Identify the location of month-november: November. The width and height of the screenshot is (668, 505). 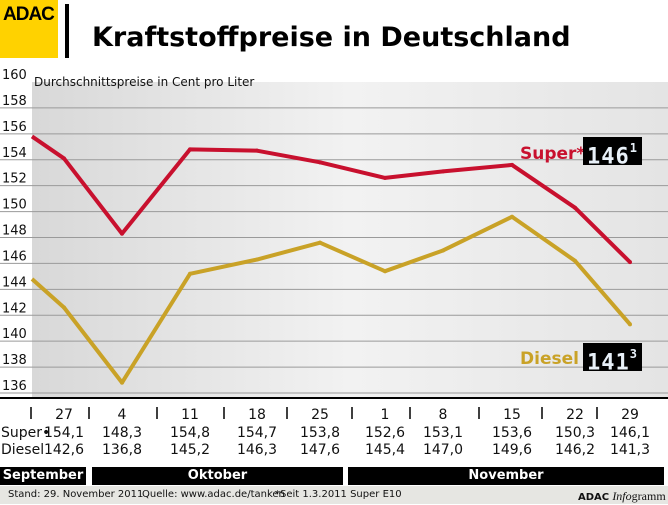
(506, 476).